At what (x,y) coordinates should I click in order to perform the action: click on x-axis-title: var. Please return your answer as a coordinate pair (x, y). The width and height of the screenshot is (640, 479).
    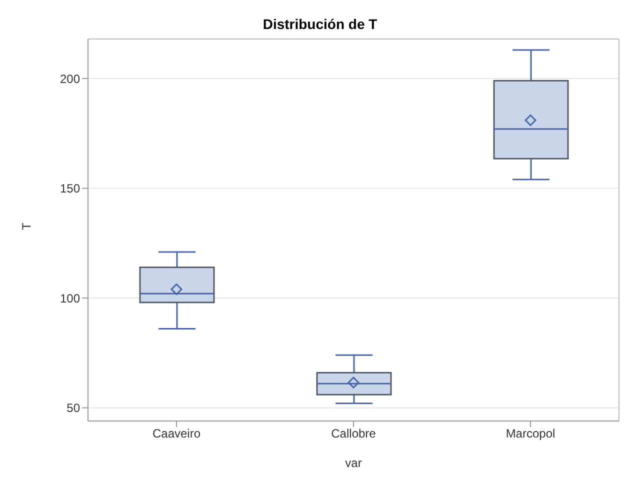
    Looking at the image, I should click on (353, 463).